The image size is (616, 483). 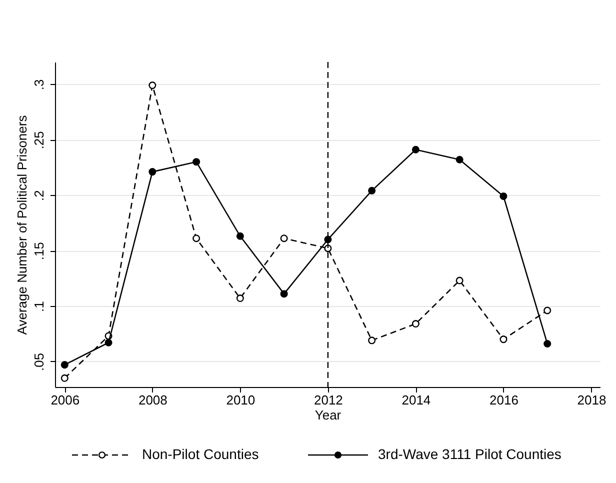 What do you see at coordinates (39, 84) in the screenshot?
I see `y-tick-label: .3` at bounding box center [39, 84].